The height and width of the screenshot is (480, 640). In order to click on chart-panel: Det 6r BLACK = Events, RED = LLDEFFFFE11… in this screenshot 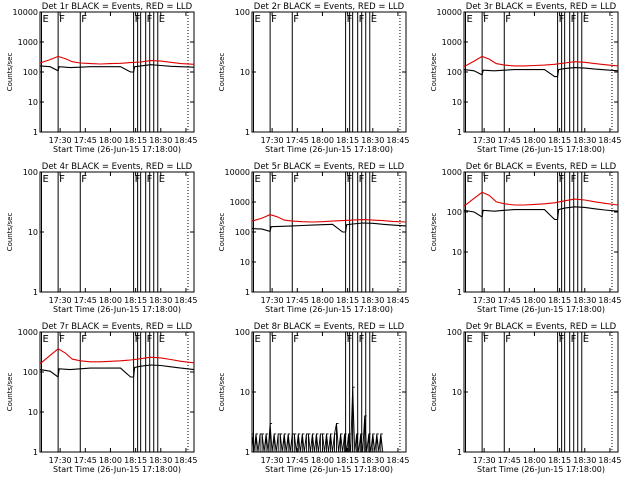, I will do `click(525, 238)`.